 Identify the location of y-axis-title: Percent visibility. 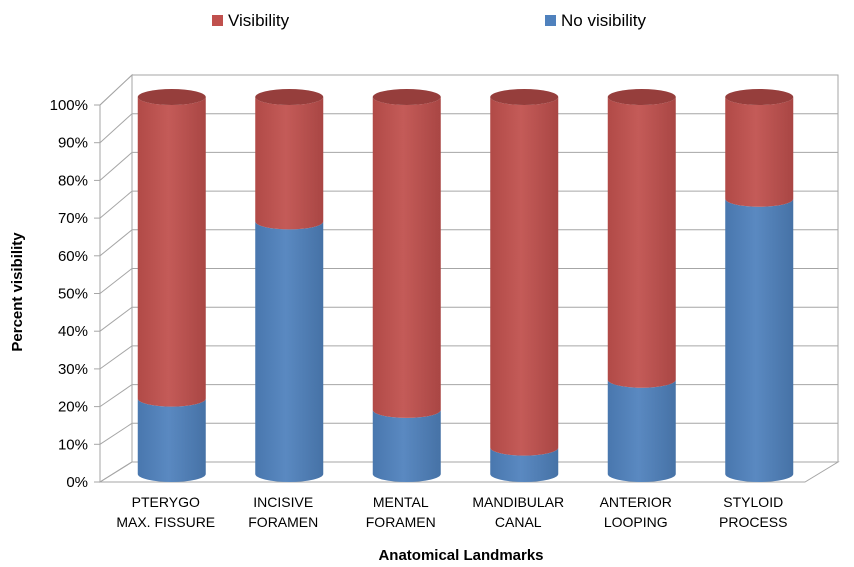
(17, 292).